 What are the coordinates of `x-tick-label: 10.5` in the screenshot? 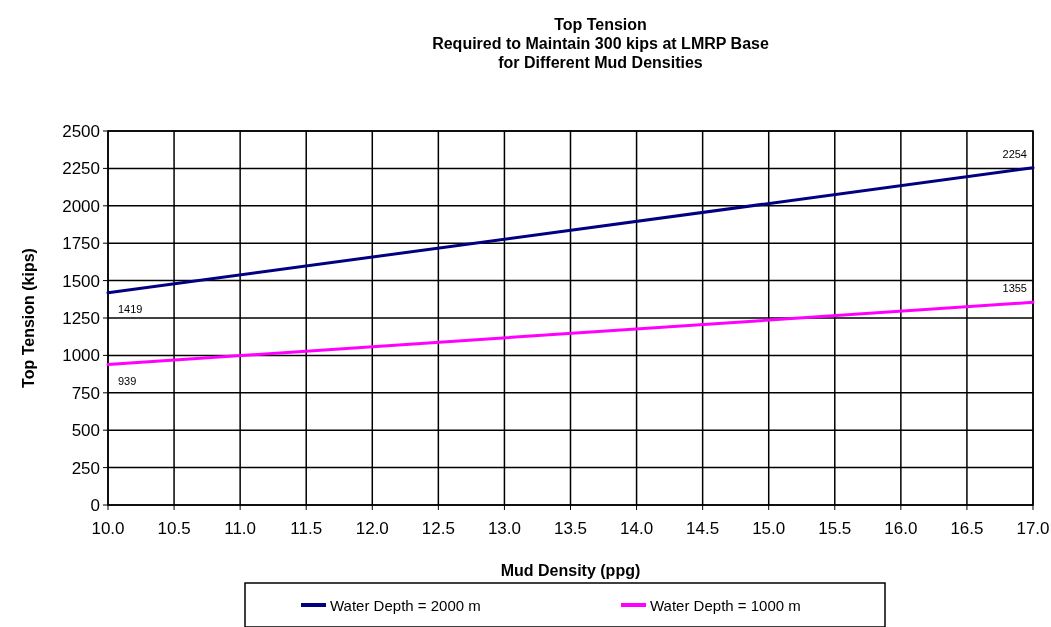 It's located at (174, 528).